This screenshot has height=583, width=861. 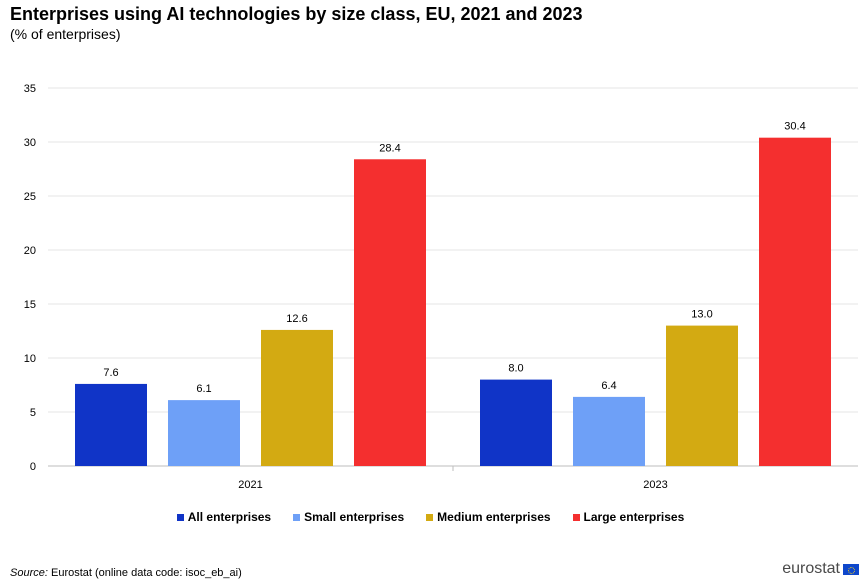 What do you see at coordinates (655, 485) in the screenshot?
I see `x-tick-label: 2023` at bounding box center [655, 485].